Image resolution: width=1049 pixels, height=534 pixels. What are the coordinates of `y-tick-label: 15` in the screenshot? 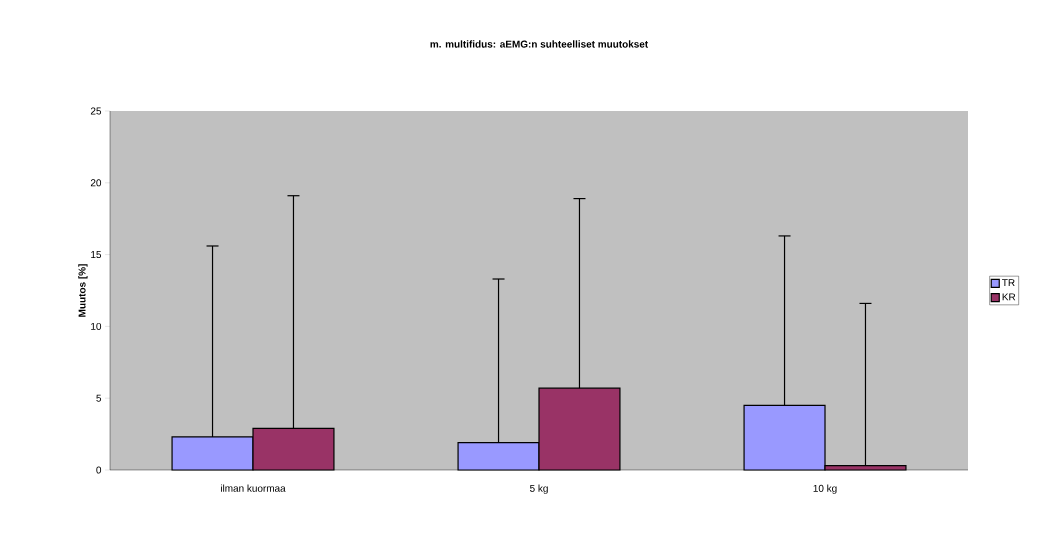 It's located at (96, 255).